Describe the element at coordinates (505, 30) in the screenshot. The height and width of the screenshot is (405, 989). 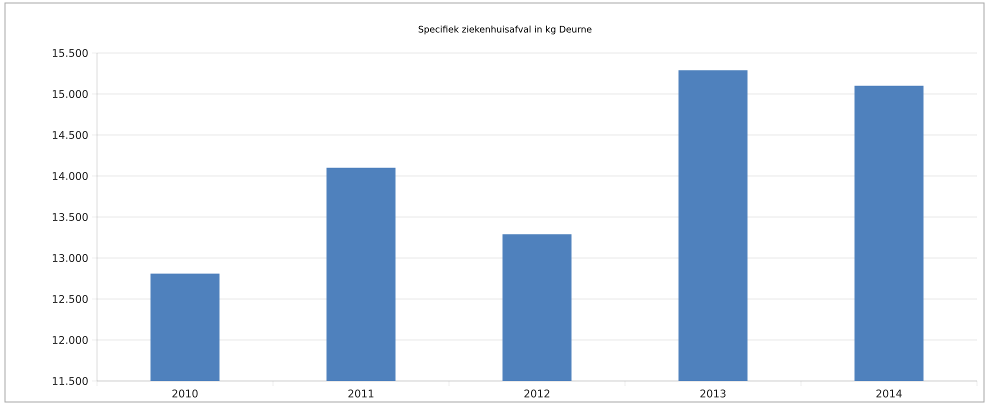
I see `chart-title: Specifiek ziekenhuisafval in kg Deurne` at that location.